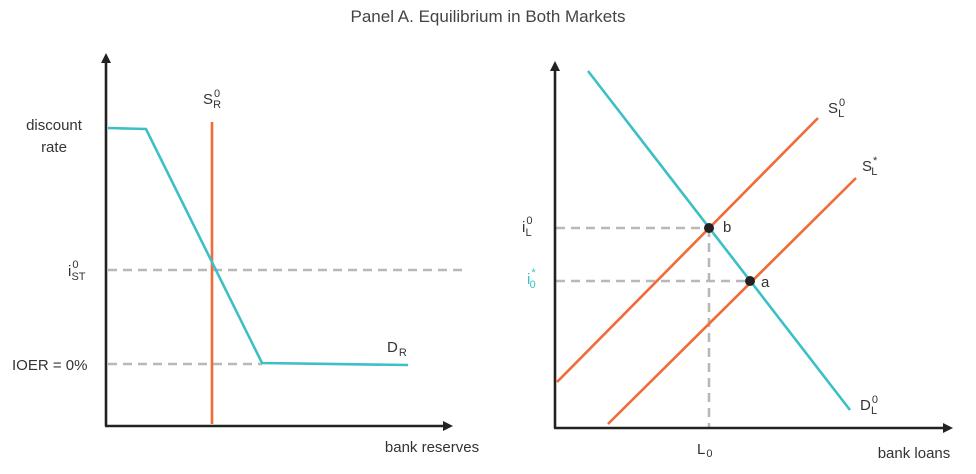  What do you see at coordinates (529, 221) in the screenshot?
I see `il-sup: 0` at bounding box center [529, 221].